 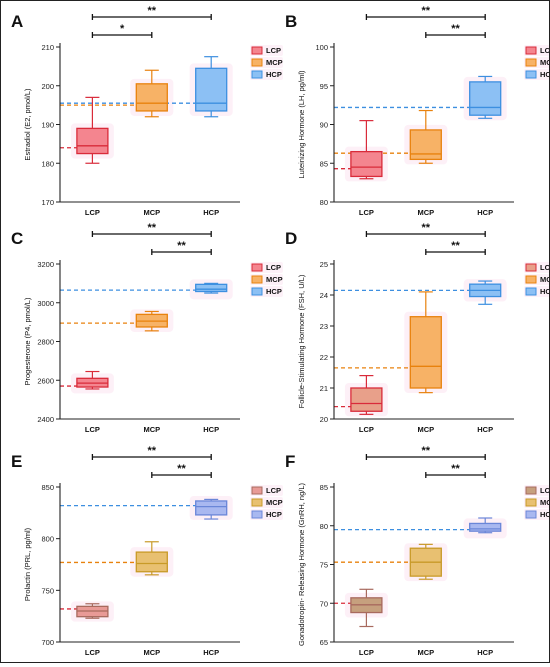 I want to click on y-tick-label: 22, so click(x=324, y=357).